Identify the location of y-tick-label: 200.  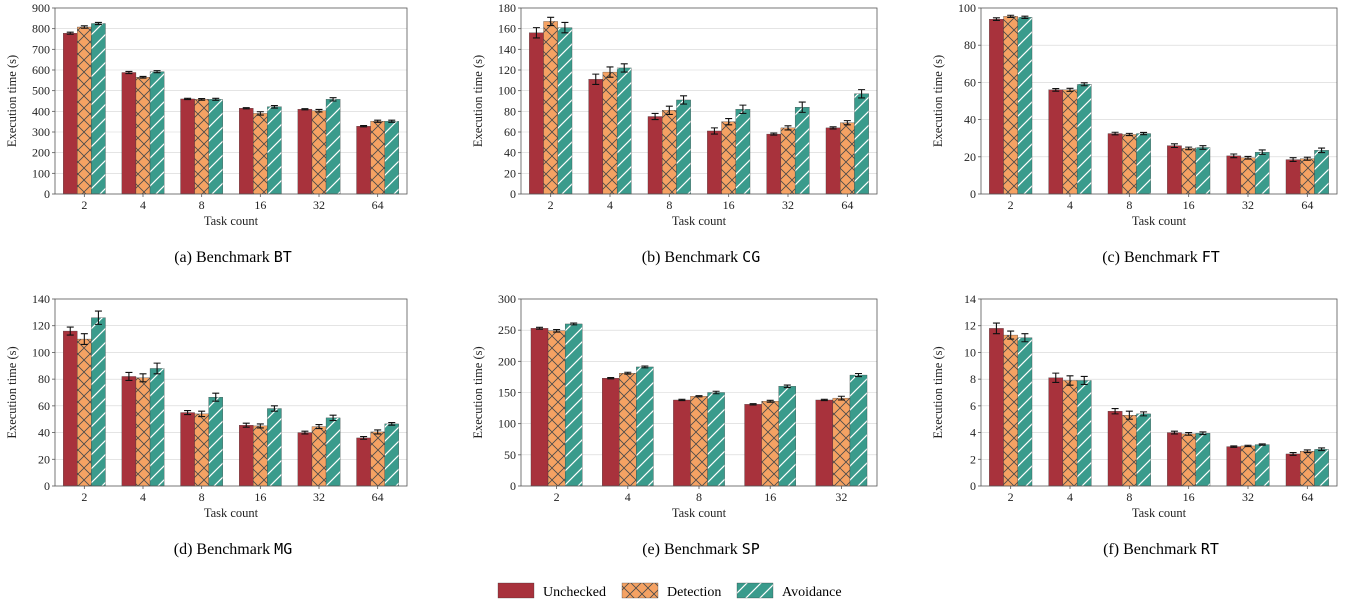
(41, 153).